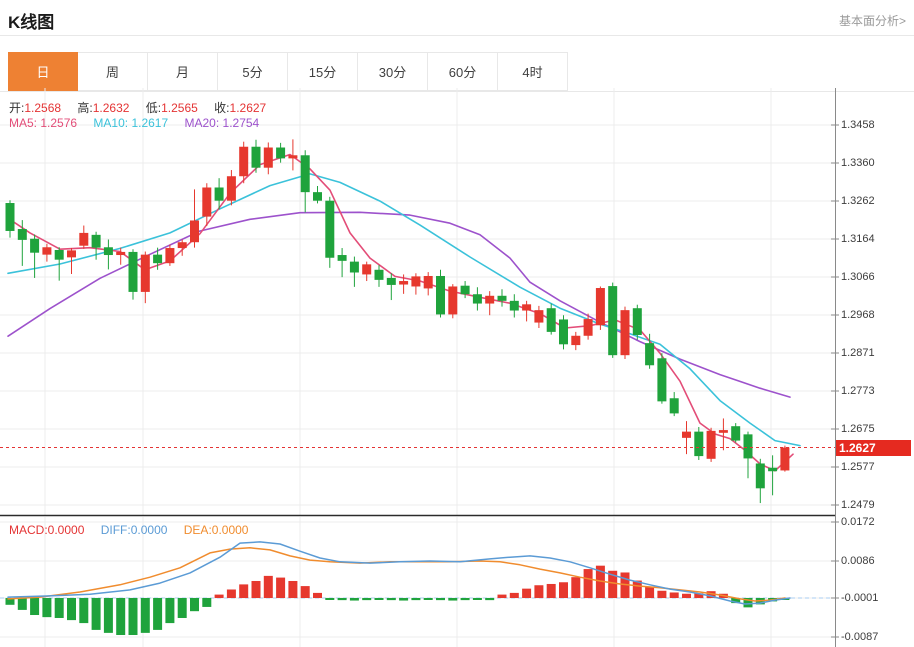 The width and height of the screenshot is (914, 647). What do you see at coordinates (179, 108) in the screenshot?
I see `low-value: 1.2565` at bounding box center [179, 108].